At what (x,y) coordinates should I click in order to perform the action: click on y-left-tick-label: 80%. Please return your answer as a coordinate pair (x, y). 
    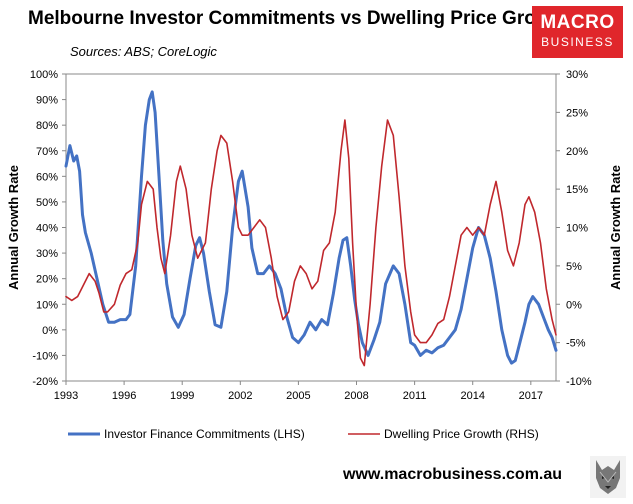
    Looking at the image, I should click on (47, 126).